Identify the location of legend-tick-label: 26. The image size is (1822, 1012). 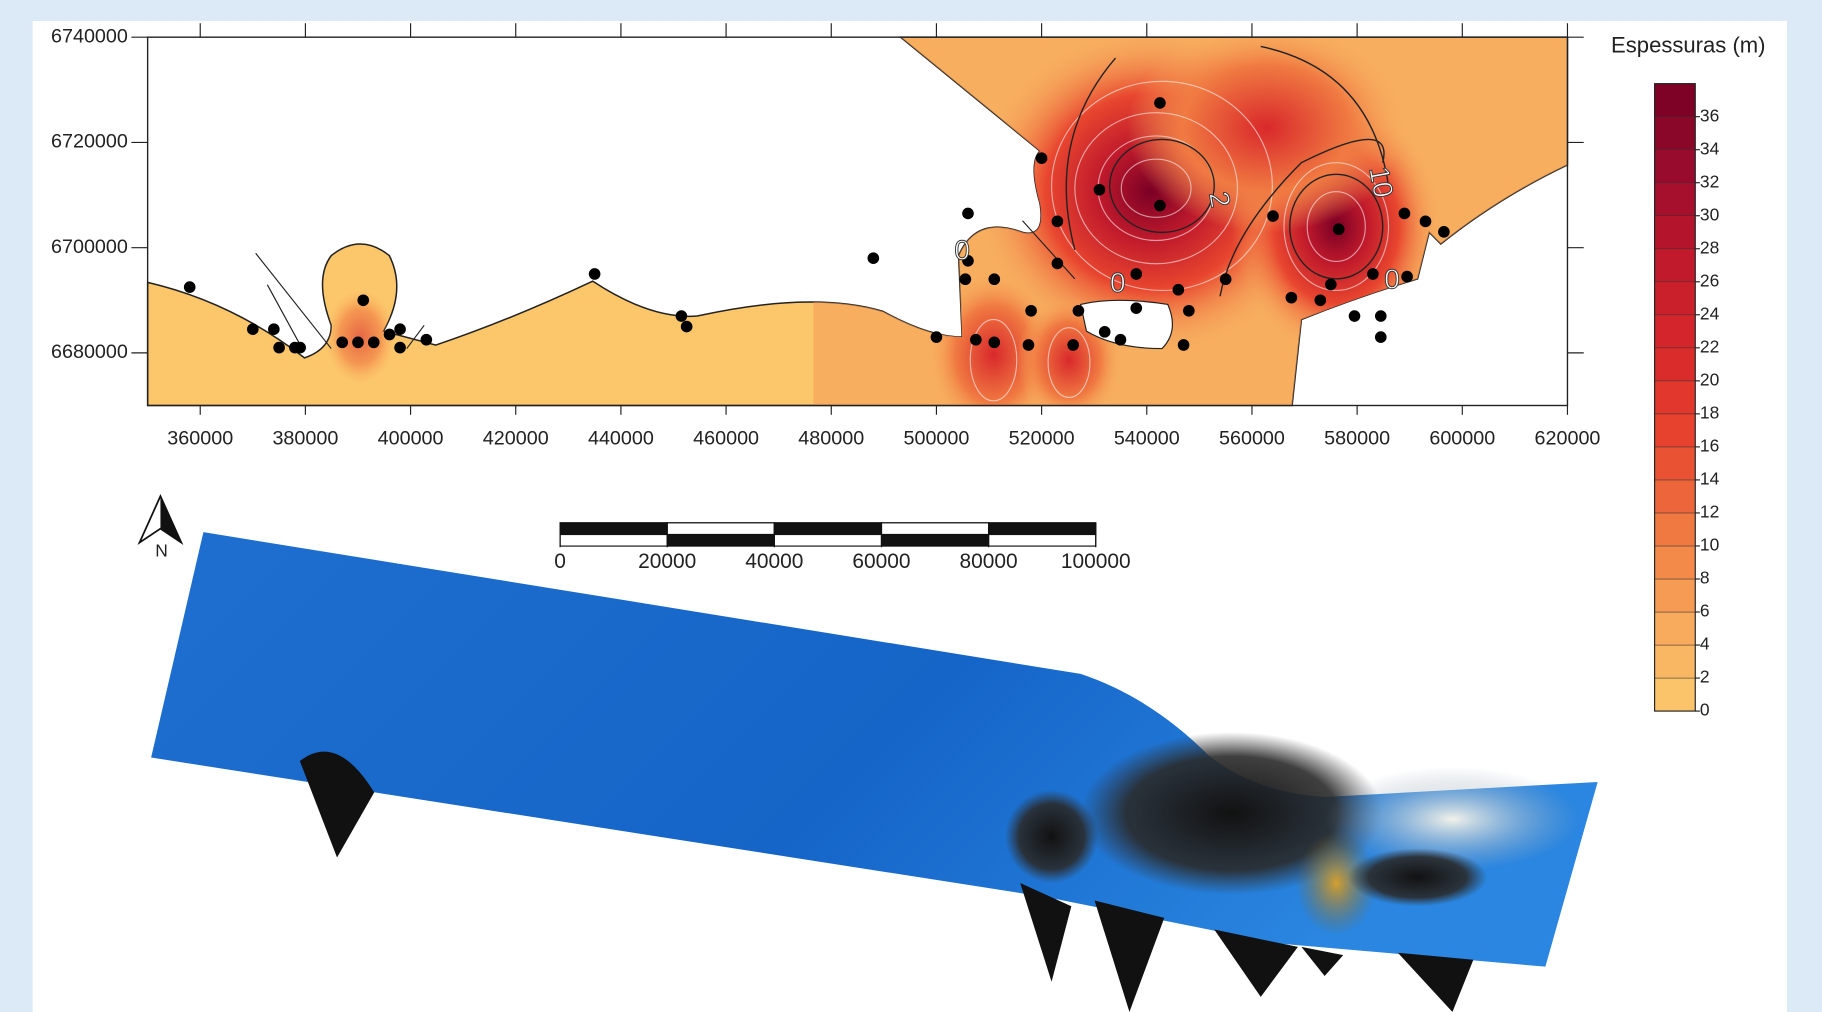
(1709, 280).